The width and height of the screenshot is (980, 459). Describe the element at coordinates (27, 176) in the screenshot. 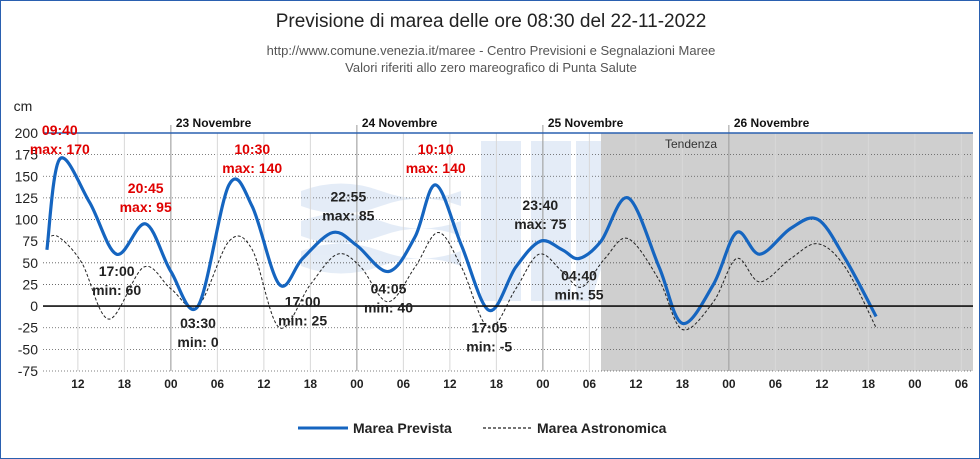

I see `y-tick-label: 150` at that location.